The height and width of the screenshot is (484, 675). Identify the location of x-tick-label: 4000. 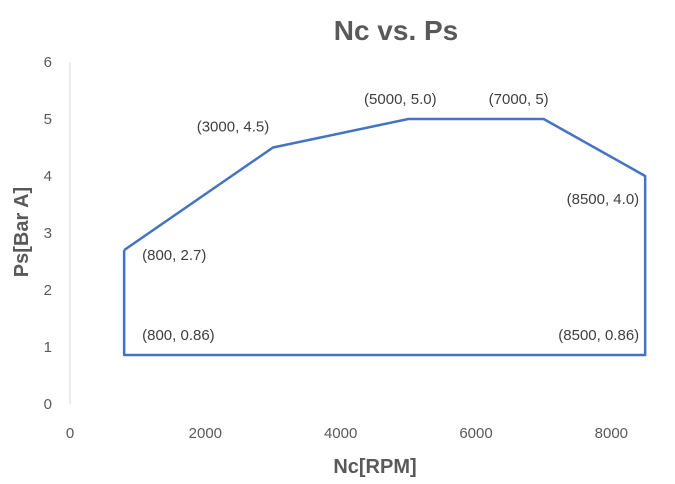
(340, 433).